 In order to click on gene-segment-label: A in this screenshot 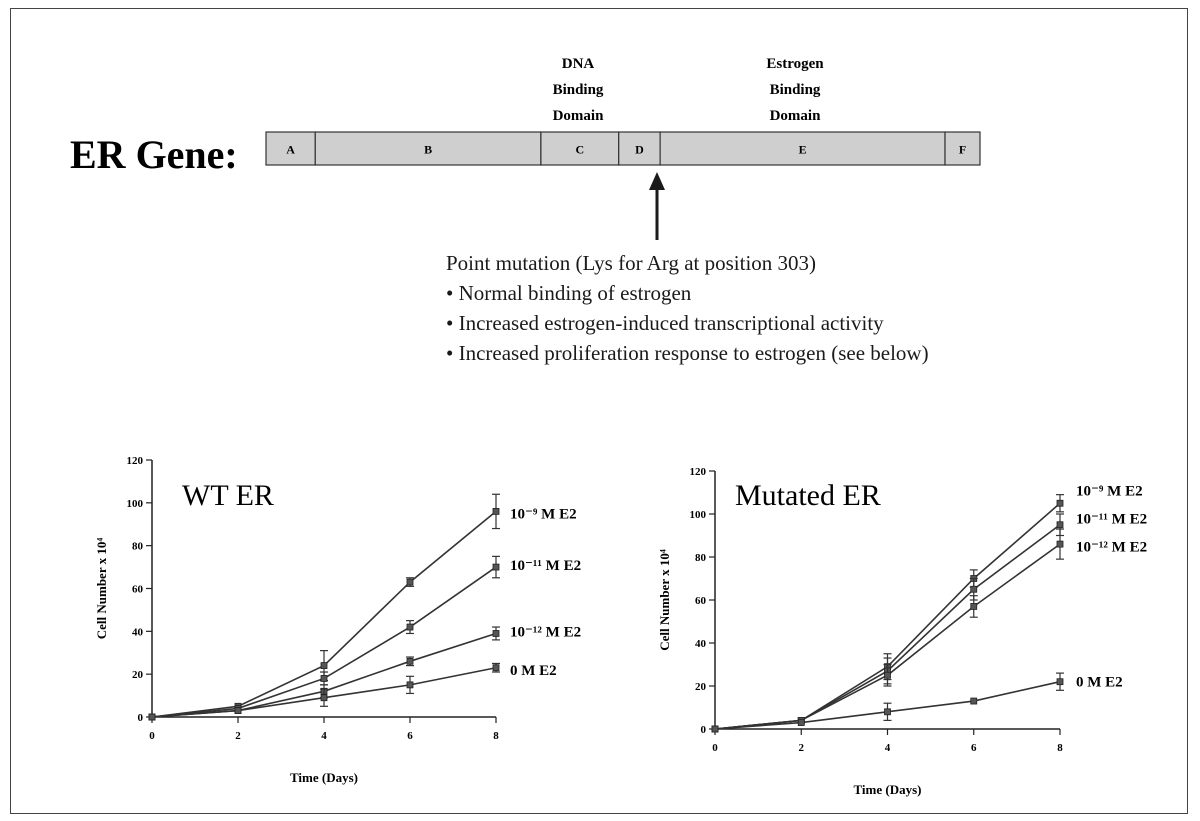, I will do `click(290, 150)`.